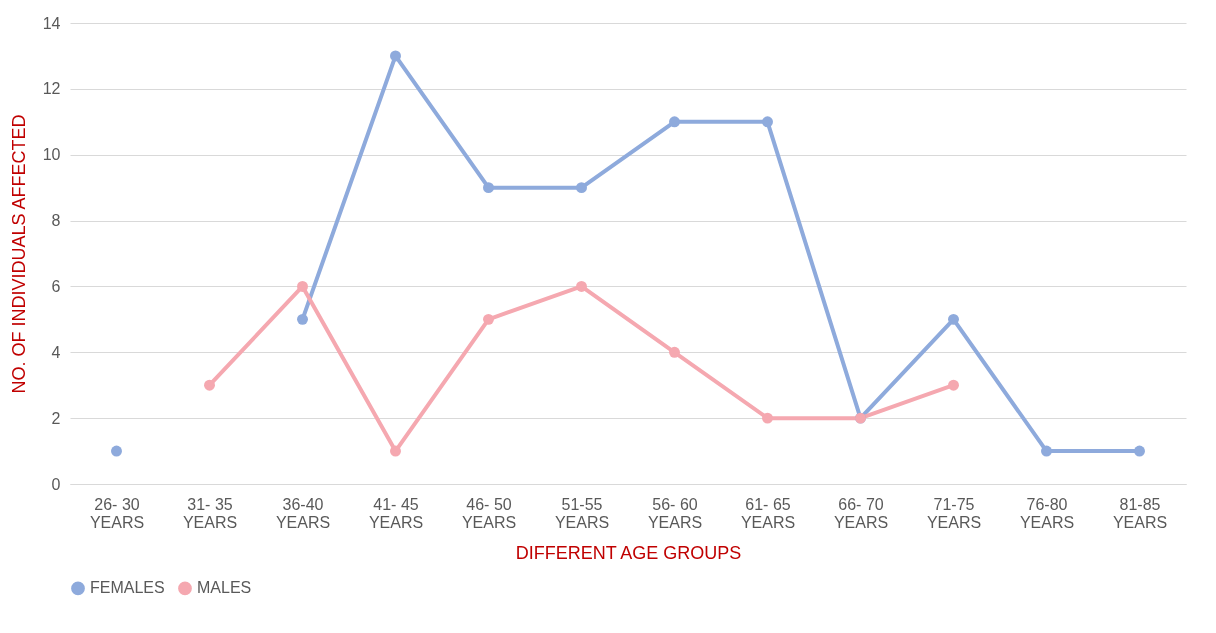  What do you see at coordinates (51, 155) in the screenshot?
I see `y-tick-label: 10` at bounding box center [51, 155].